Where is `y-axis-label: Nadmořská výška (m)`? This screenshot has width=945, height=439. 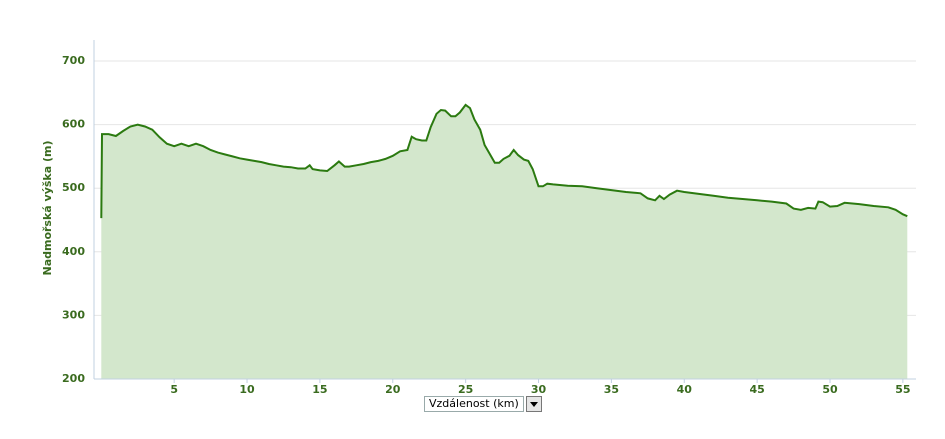
y-axis-label: Nadmořská výška (m) is located at coordinates (47, 207).